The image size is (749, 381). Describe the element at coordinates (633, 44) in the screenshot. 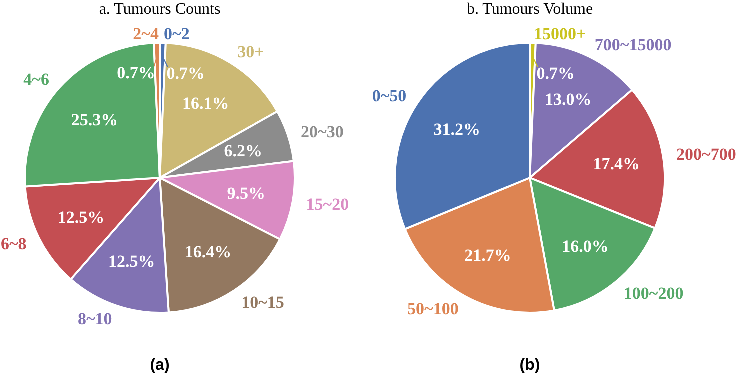

I see `slice-label: 700~15000` at that location.